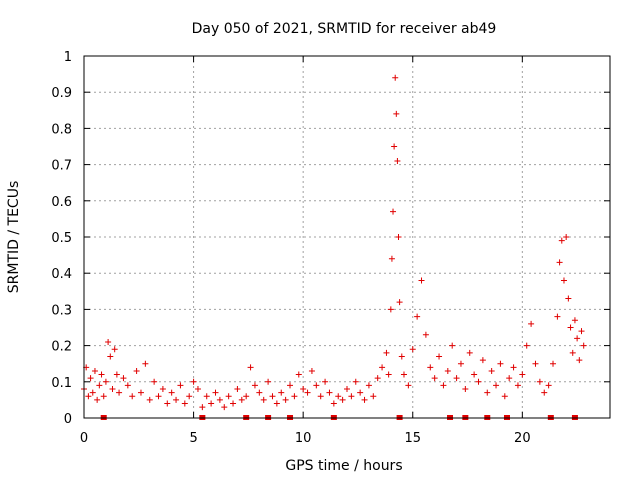 The image size is (640, 480). I want to click on x-tick-label: 20, so click(522, 438).